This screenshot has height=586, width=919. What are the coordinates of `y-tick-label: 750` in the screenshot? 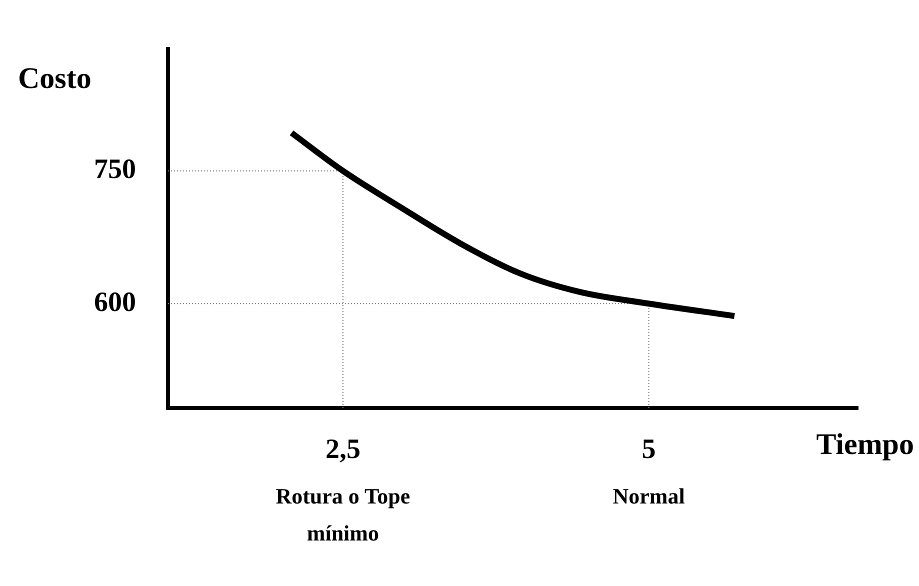 It's located at (115, 170).